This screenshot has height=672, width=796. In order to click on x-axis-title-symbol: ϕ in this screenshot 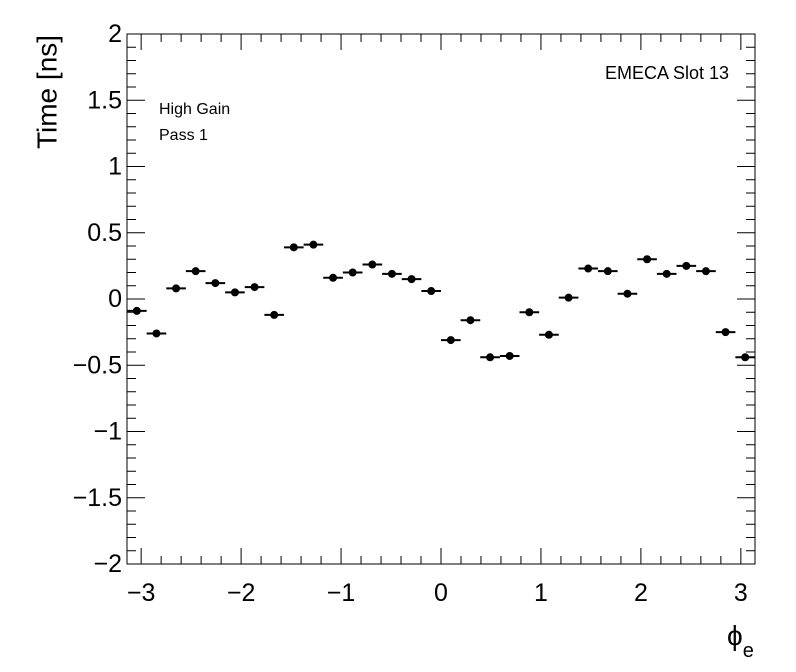, I will do `click(735, 635)`.